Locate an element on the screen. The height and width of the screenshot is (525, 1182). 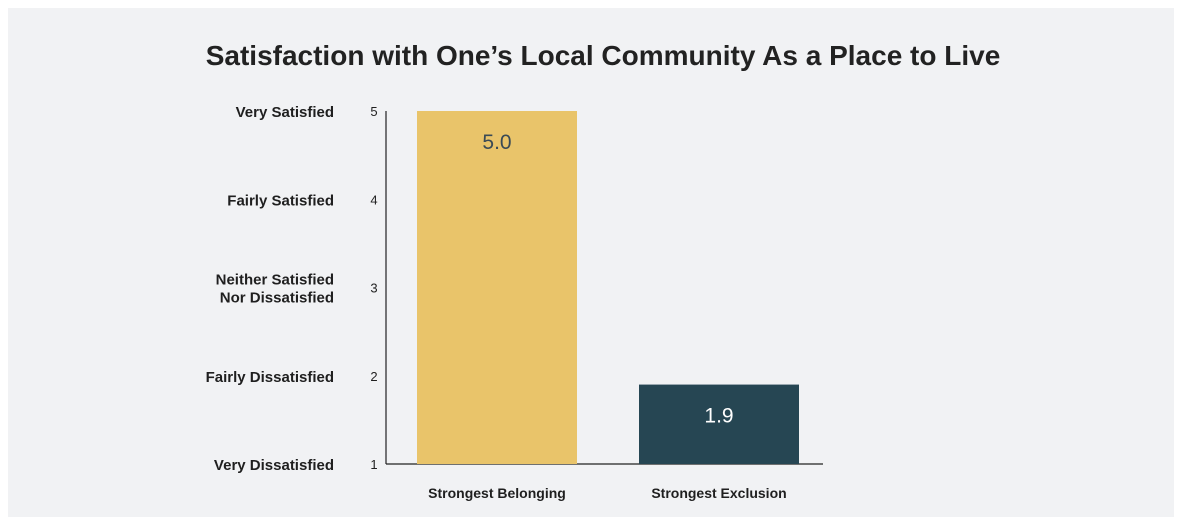
y-category-label-line: Fairly Satisfied is located at coordinates (280, 200).